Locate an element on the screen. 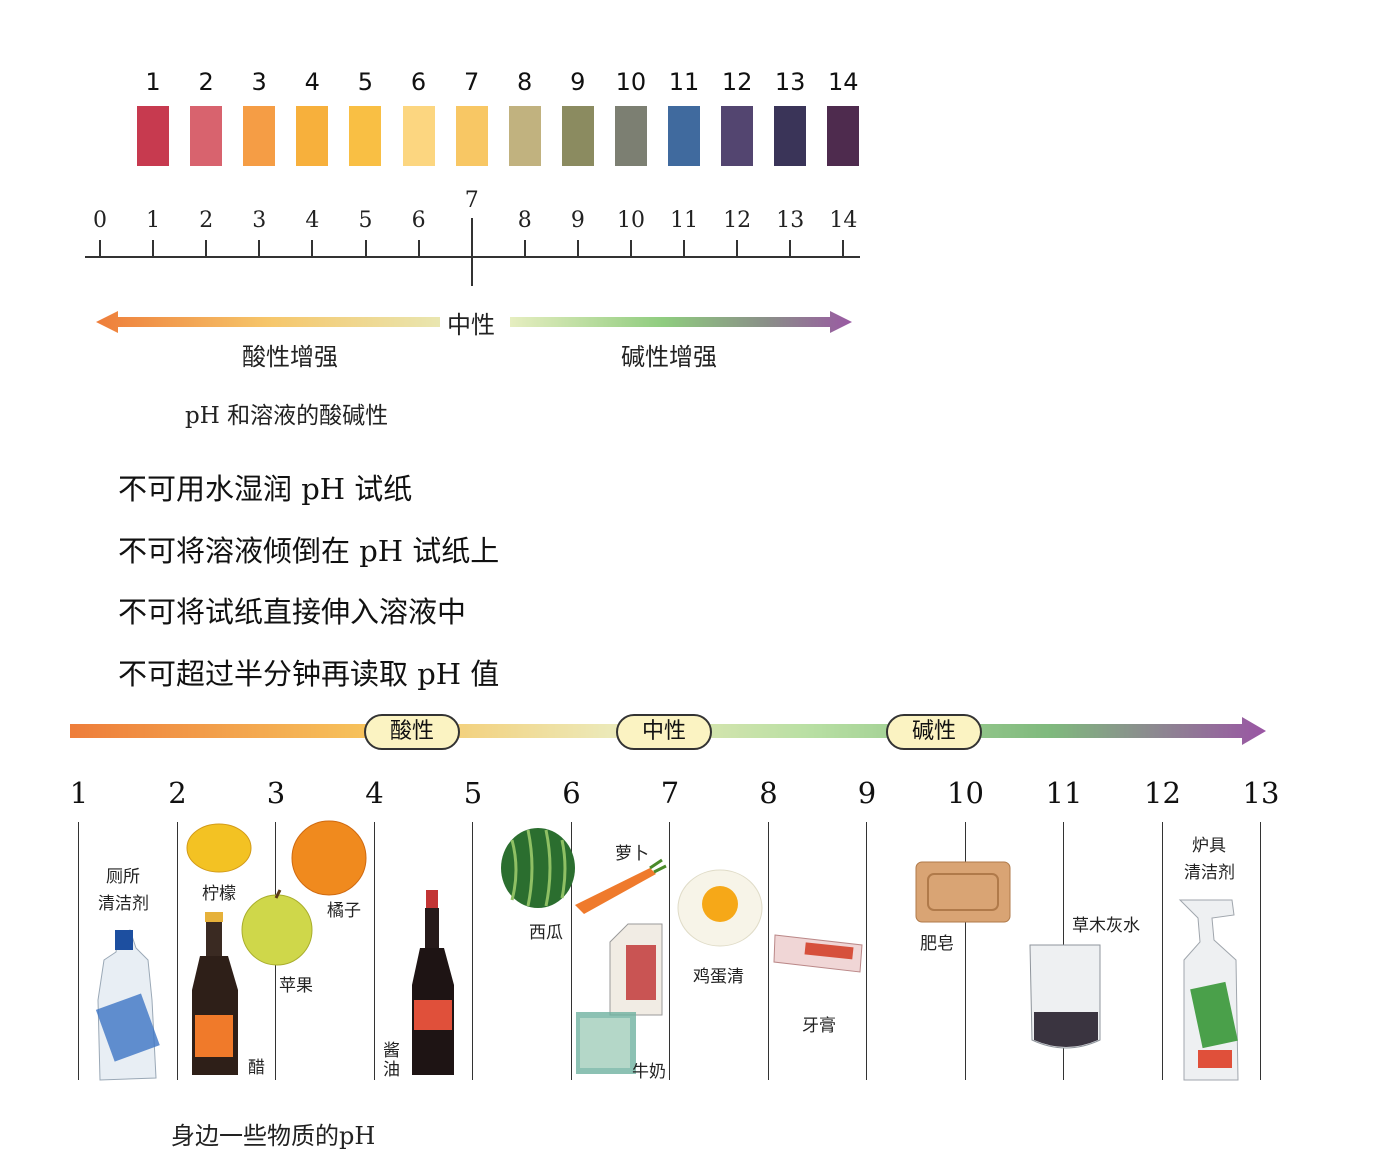  base-arrow is located at coordinates (681, 322).